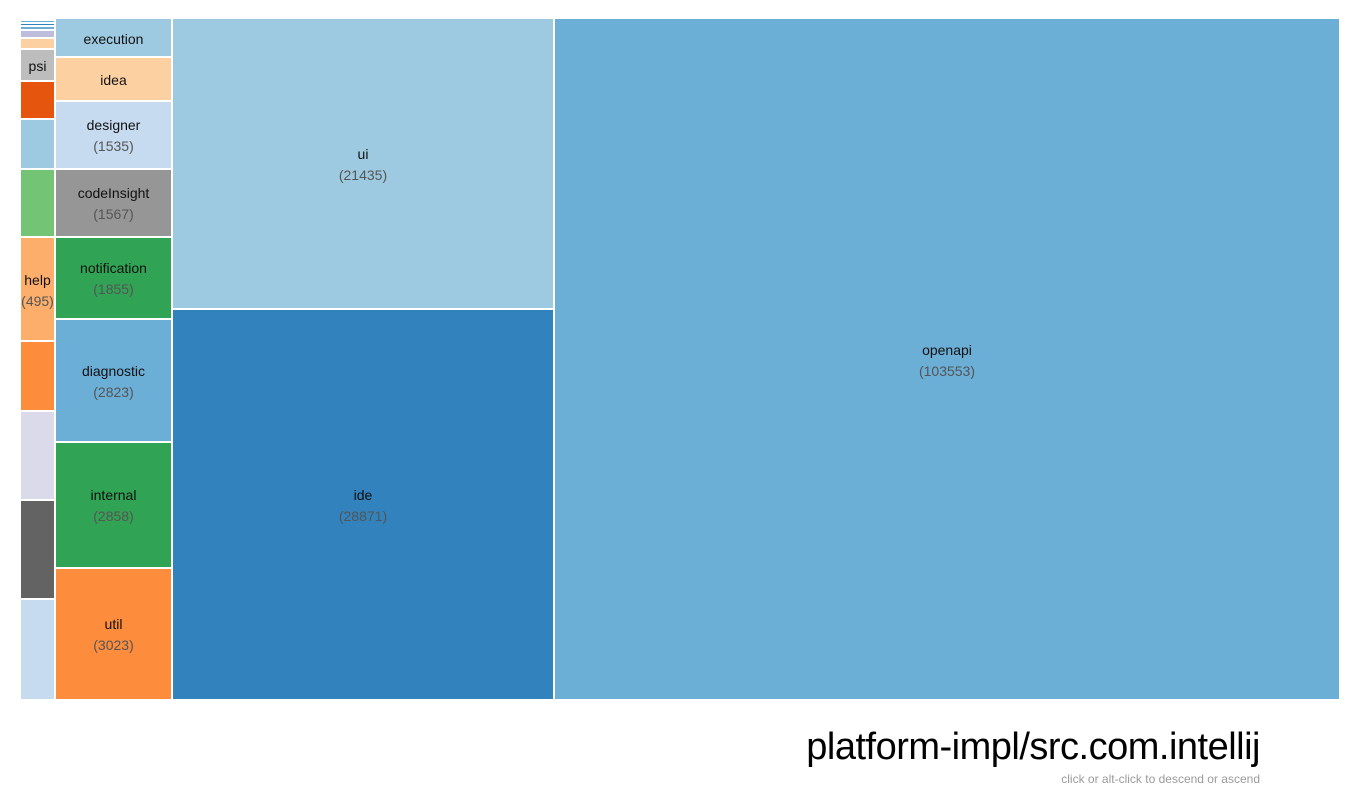 The width and height of the screenshot is (1362, 797). I want to click on cell-label: internal (2858), so click(113, 505).